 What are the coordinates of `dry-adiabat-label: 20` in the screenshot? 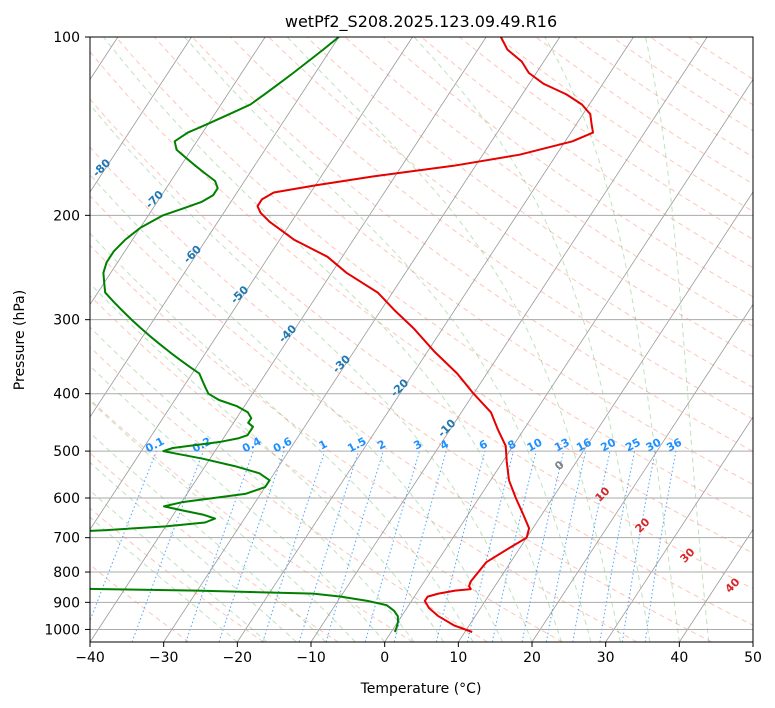 It's located at (643, 525).